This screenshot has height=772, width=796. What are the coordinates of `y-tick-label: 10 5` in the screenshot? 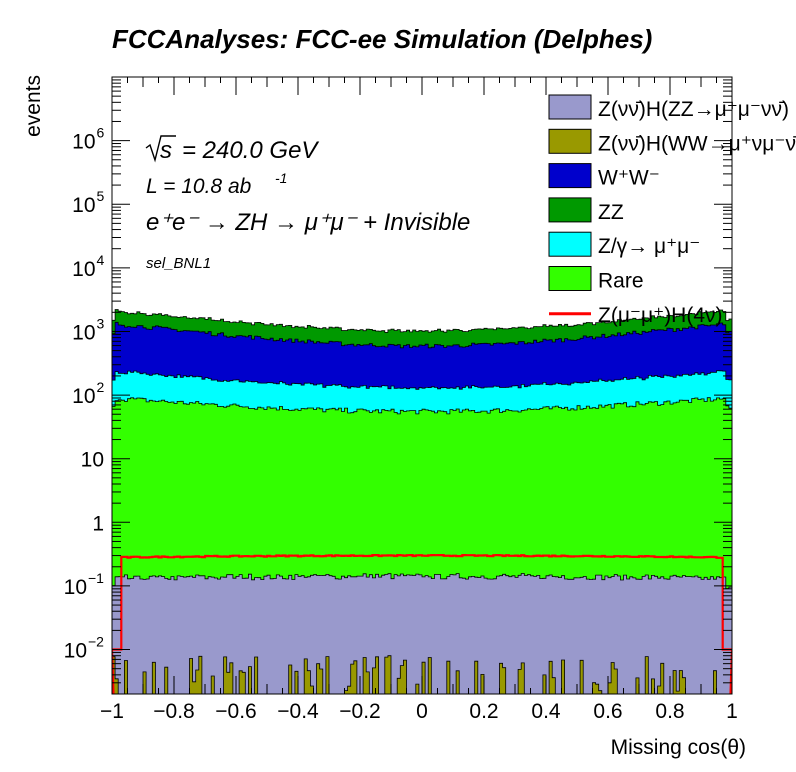 It's located at (88, 202).